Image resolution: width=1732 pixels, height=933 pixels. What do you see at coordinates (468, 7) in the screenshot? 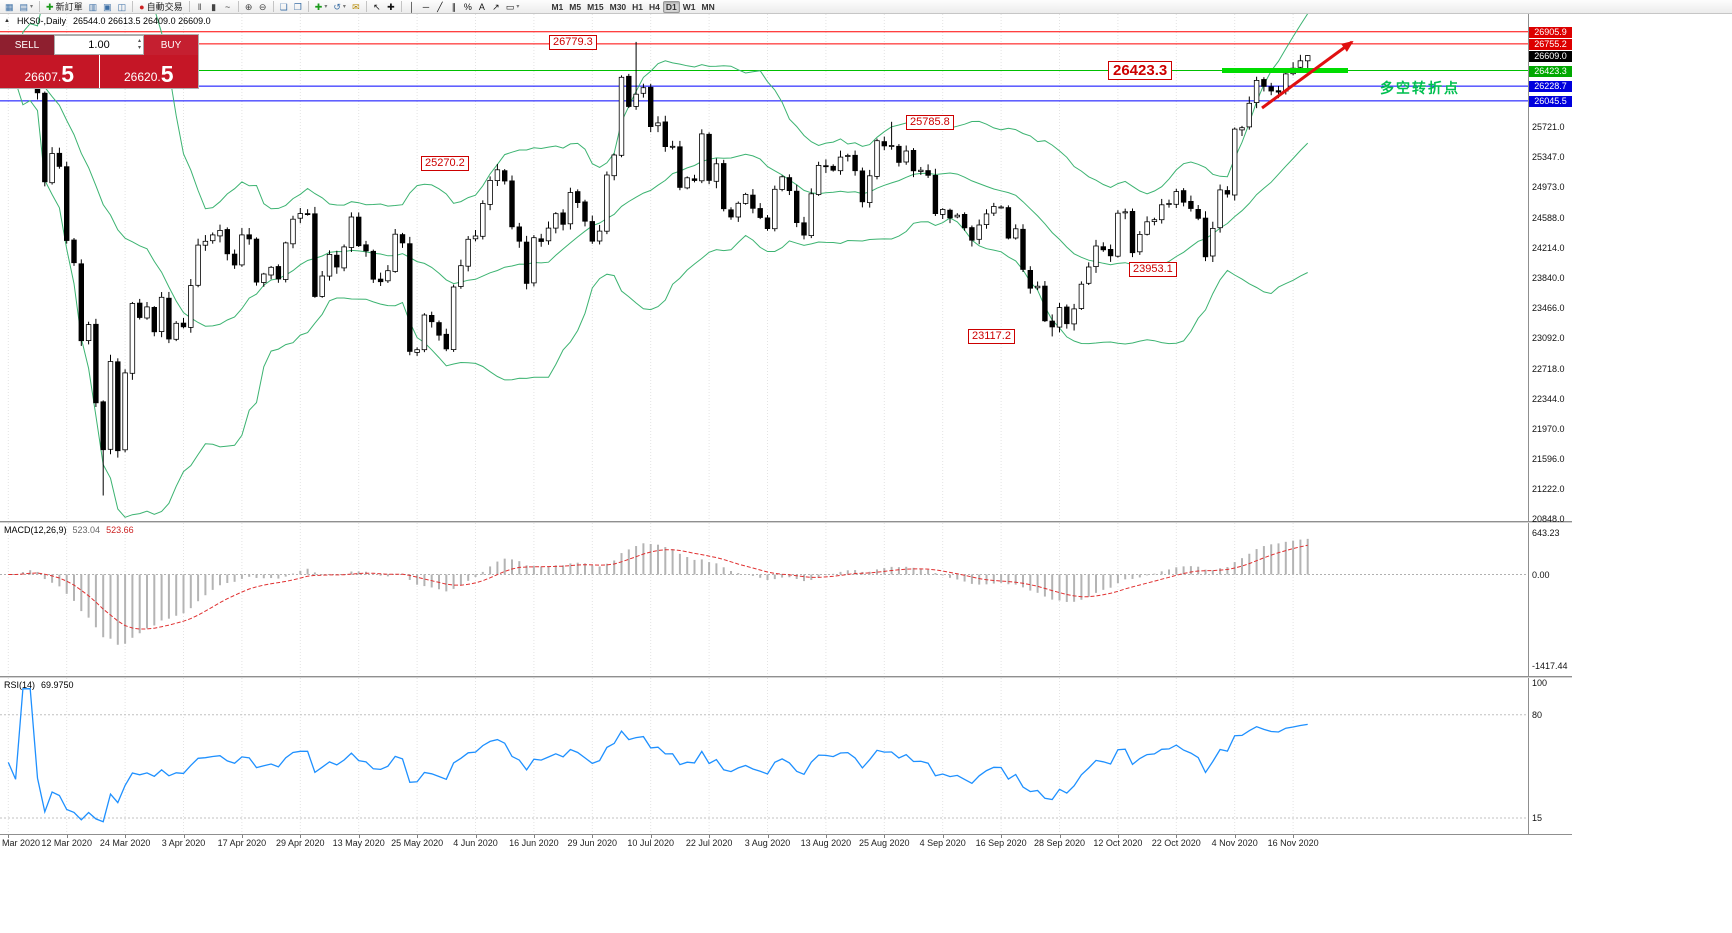
I see `fibonacci-tool: %` at bounding box center [468, 7].